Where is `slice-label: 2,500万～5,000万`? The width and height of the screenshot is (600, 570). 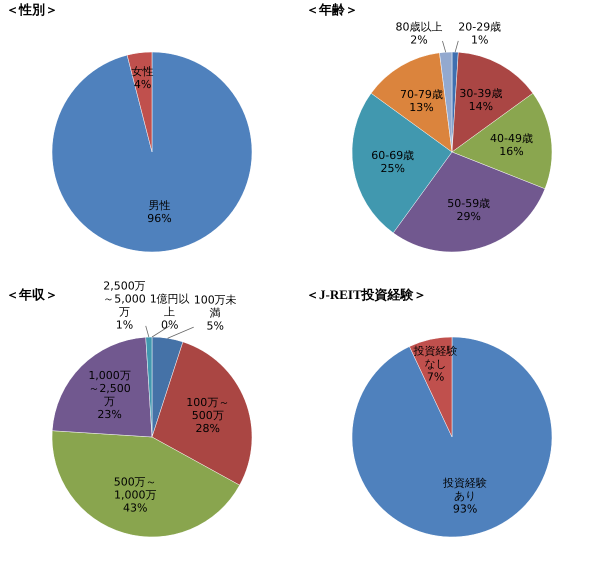
slice-label: 2,500万～5,000万 is located at coordinates (124, 298).